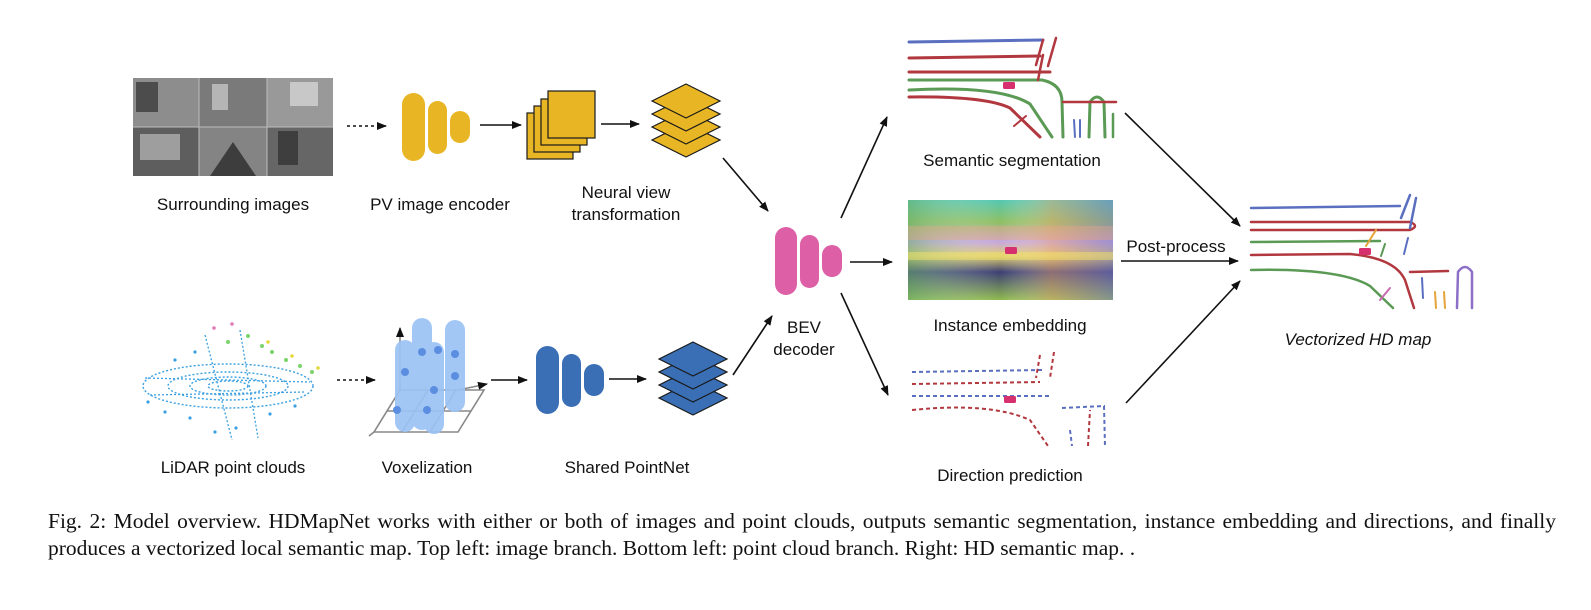 Image resolution: width=1591 pixels, height=610 pixels. What do you see at coordinates (627, 467) in the screenshot?
I see `shared-pointnet-label: Shared PointNet` at bounding box center [627, 467].